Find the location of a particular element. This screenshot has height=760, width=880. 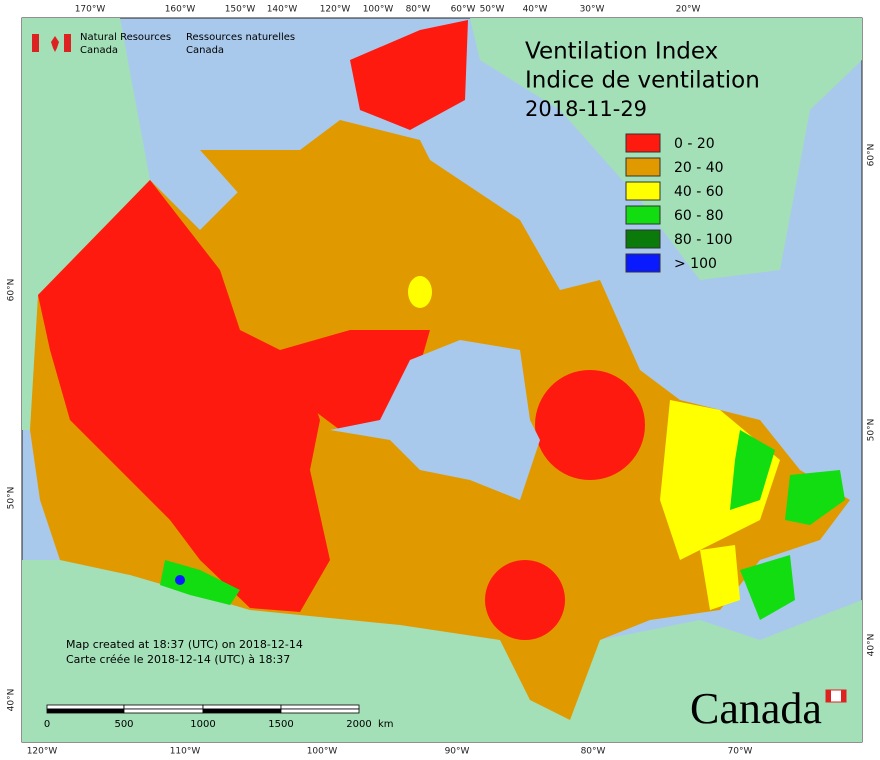

legend-label: > 100 is located at coordinates (695, 264).